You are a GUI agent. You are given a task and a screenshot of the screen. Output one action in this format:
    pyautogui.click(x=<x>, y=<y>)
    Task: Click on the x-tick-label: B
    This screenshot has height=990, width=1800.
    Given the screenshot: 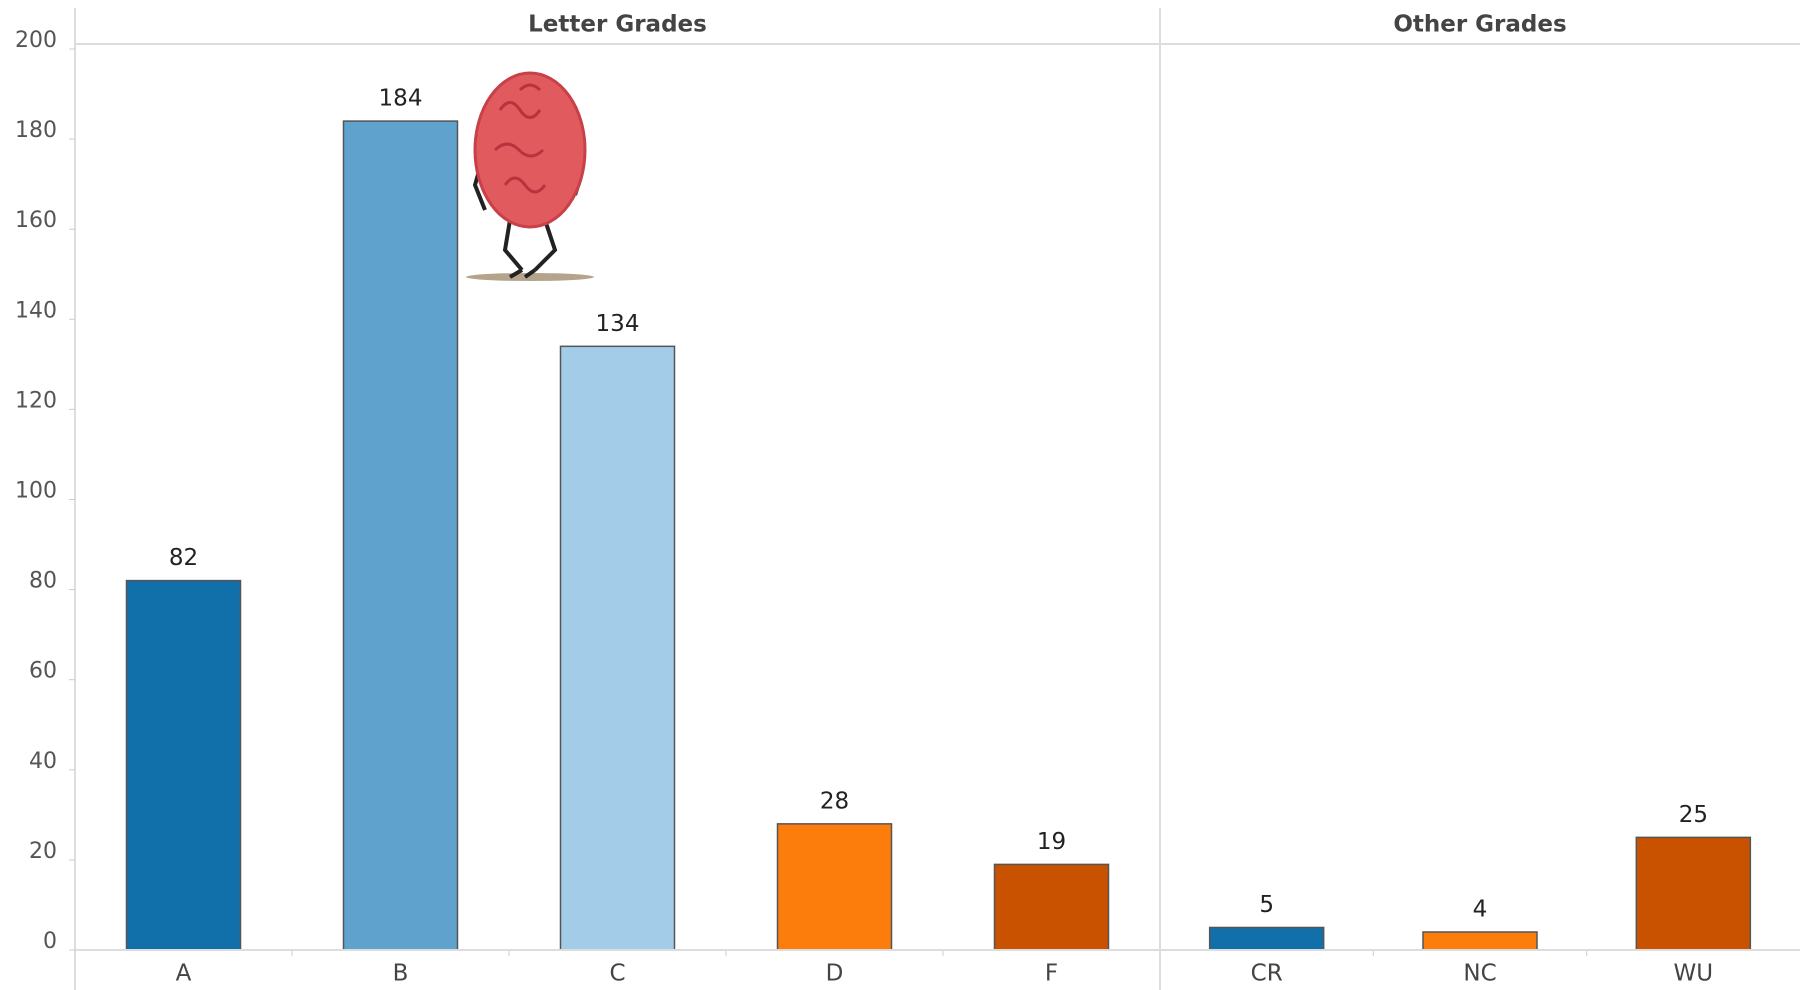 What is the action you would take?
    pyautogui.click(x=401, y=974)
    